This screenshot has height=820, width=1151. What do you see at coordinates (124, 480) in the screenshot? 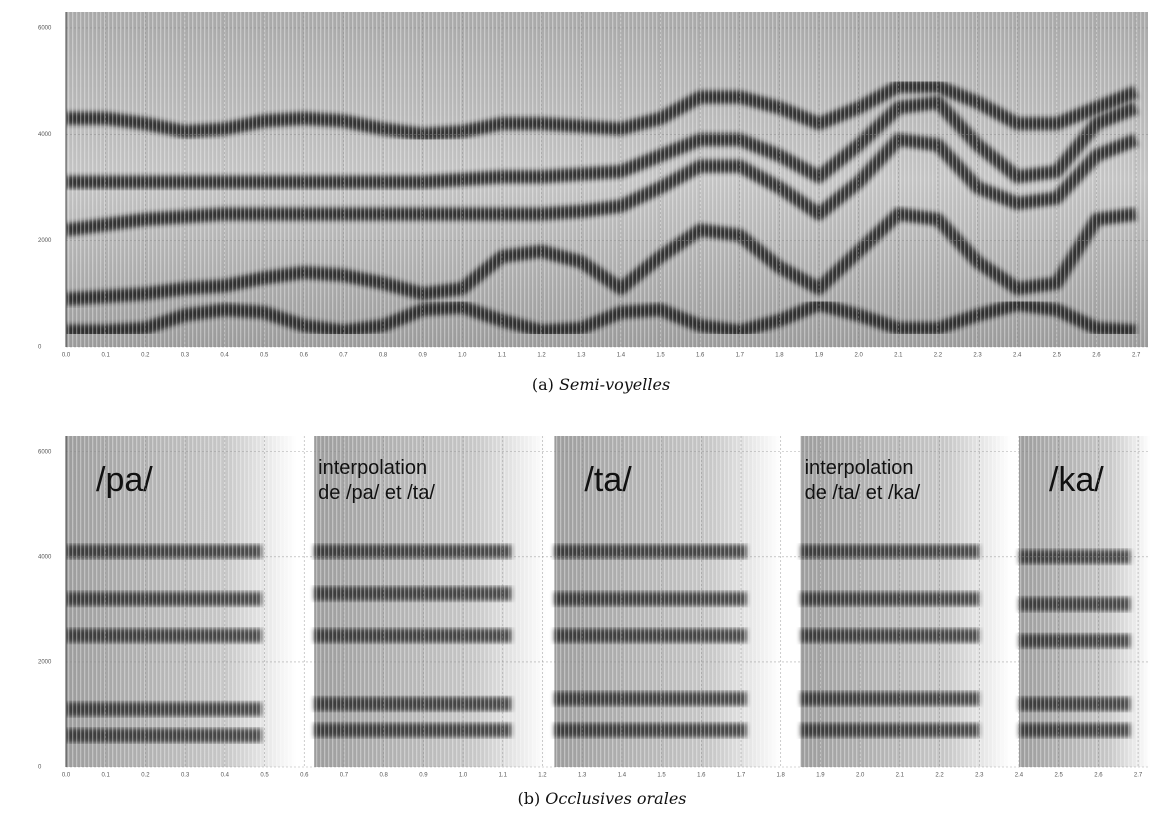
I see `segment-label: /pa/` at bounding box center [124, 480].